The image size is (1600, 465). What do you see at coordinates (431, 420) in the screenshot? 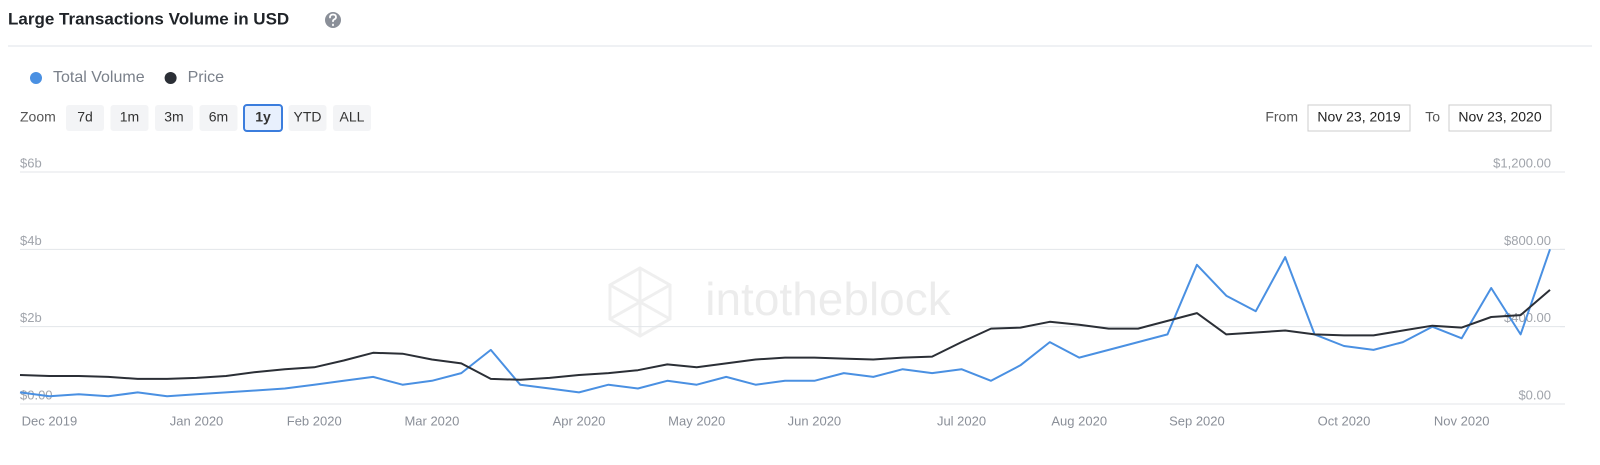
I see `x-tick-label: Mar 2020` at bounding box center [431, 420].